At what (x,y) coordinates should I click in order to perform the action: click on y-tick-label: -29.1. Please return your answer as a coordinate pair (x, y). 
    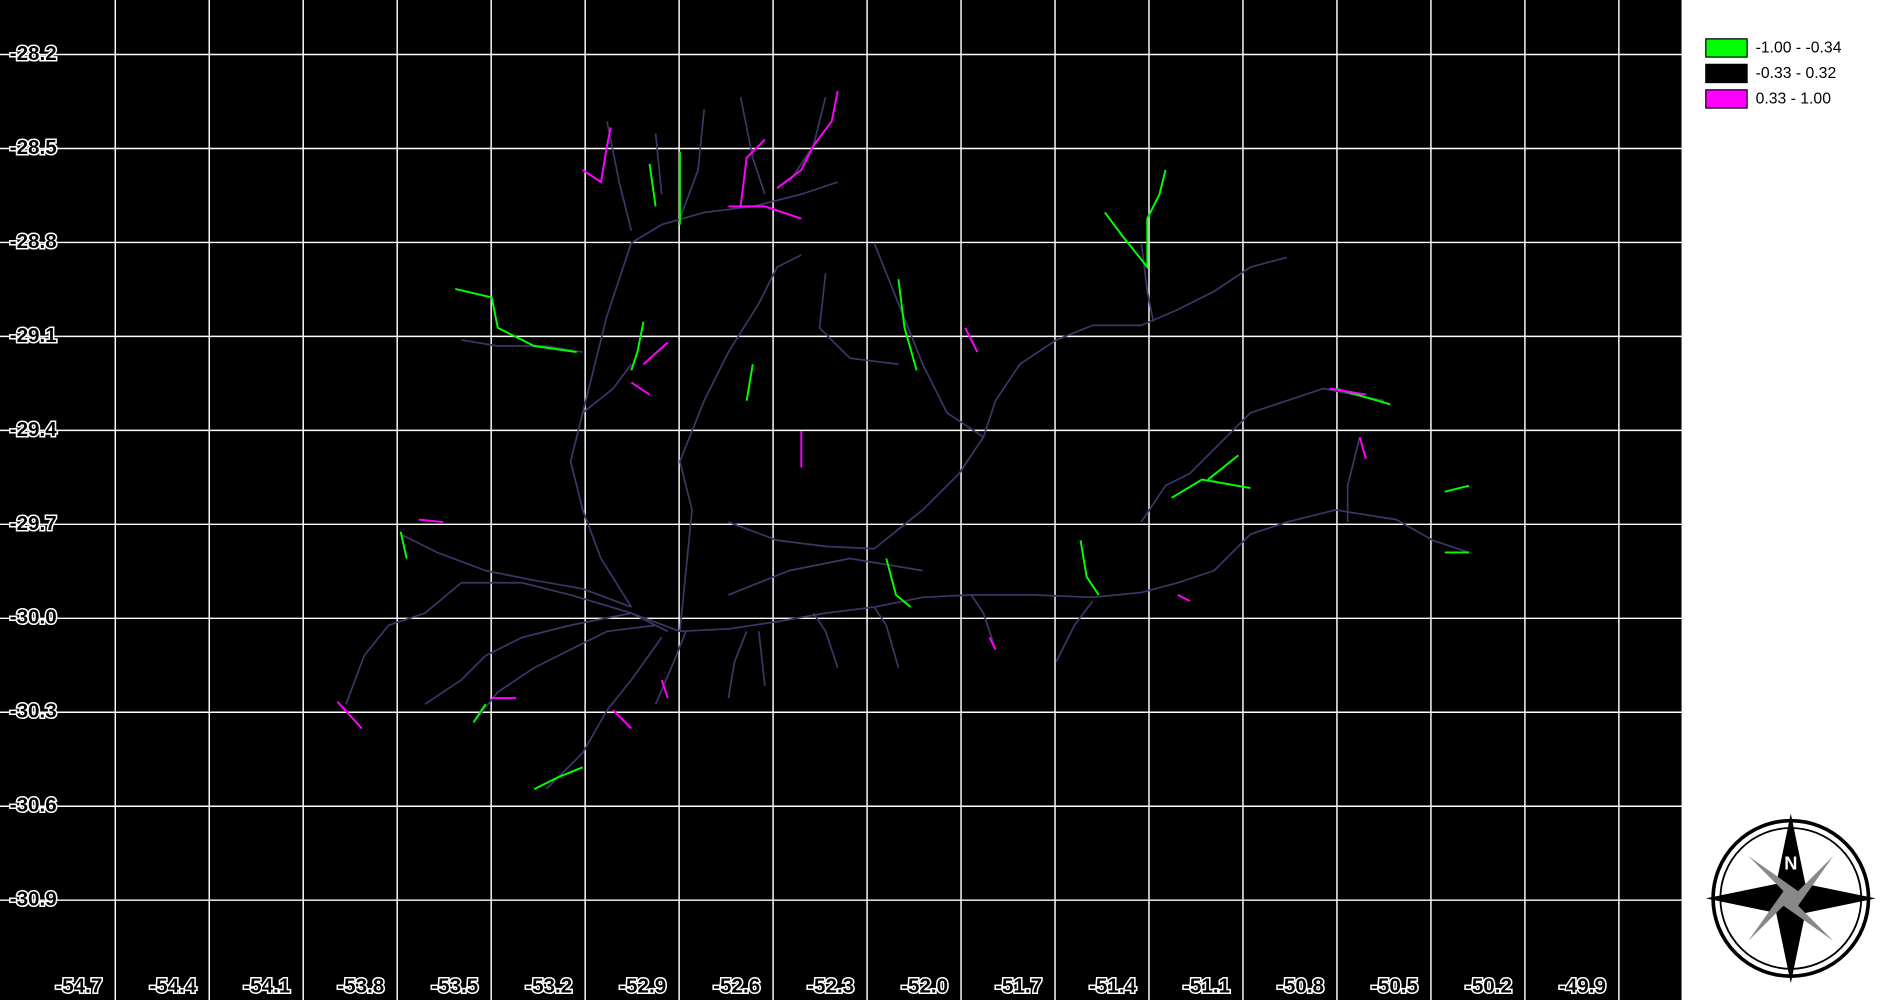
    Looking at the image, I should click on (33, 335).